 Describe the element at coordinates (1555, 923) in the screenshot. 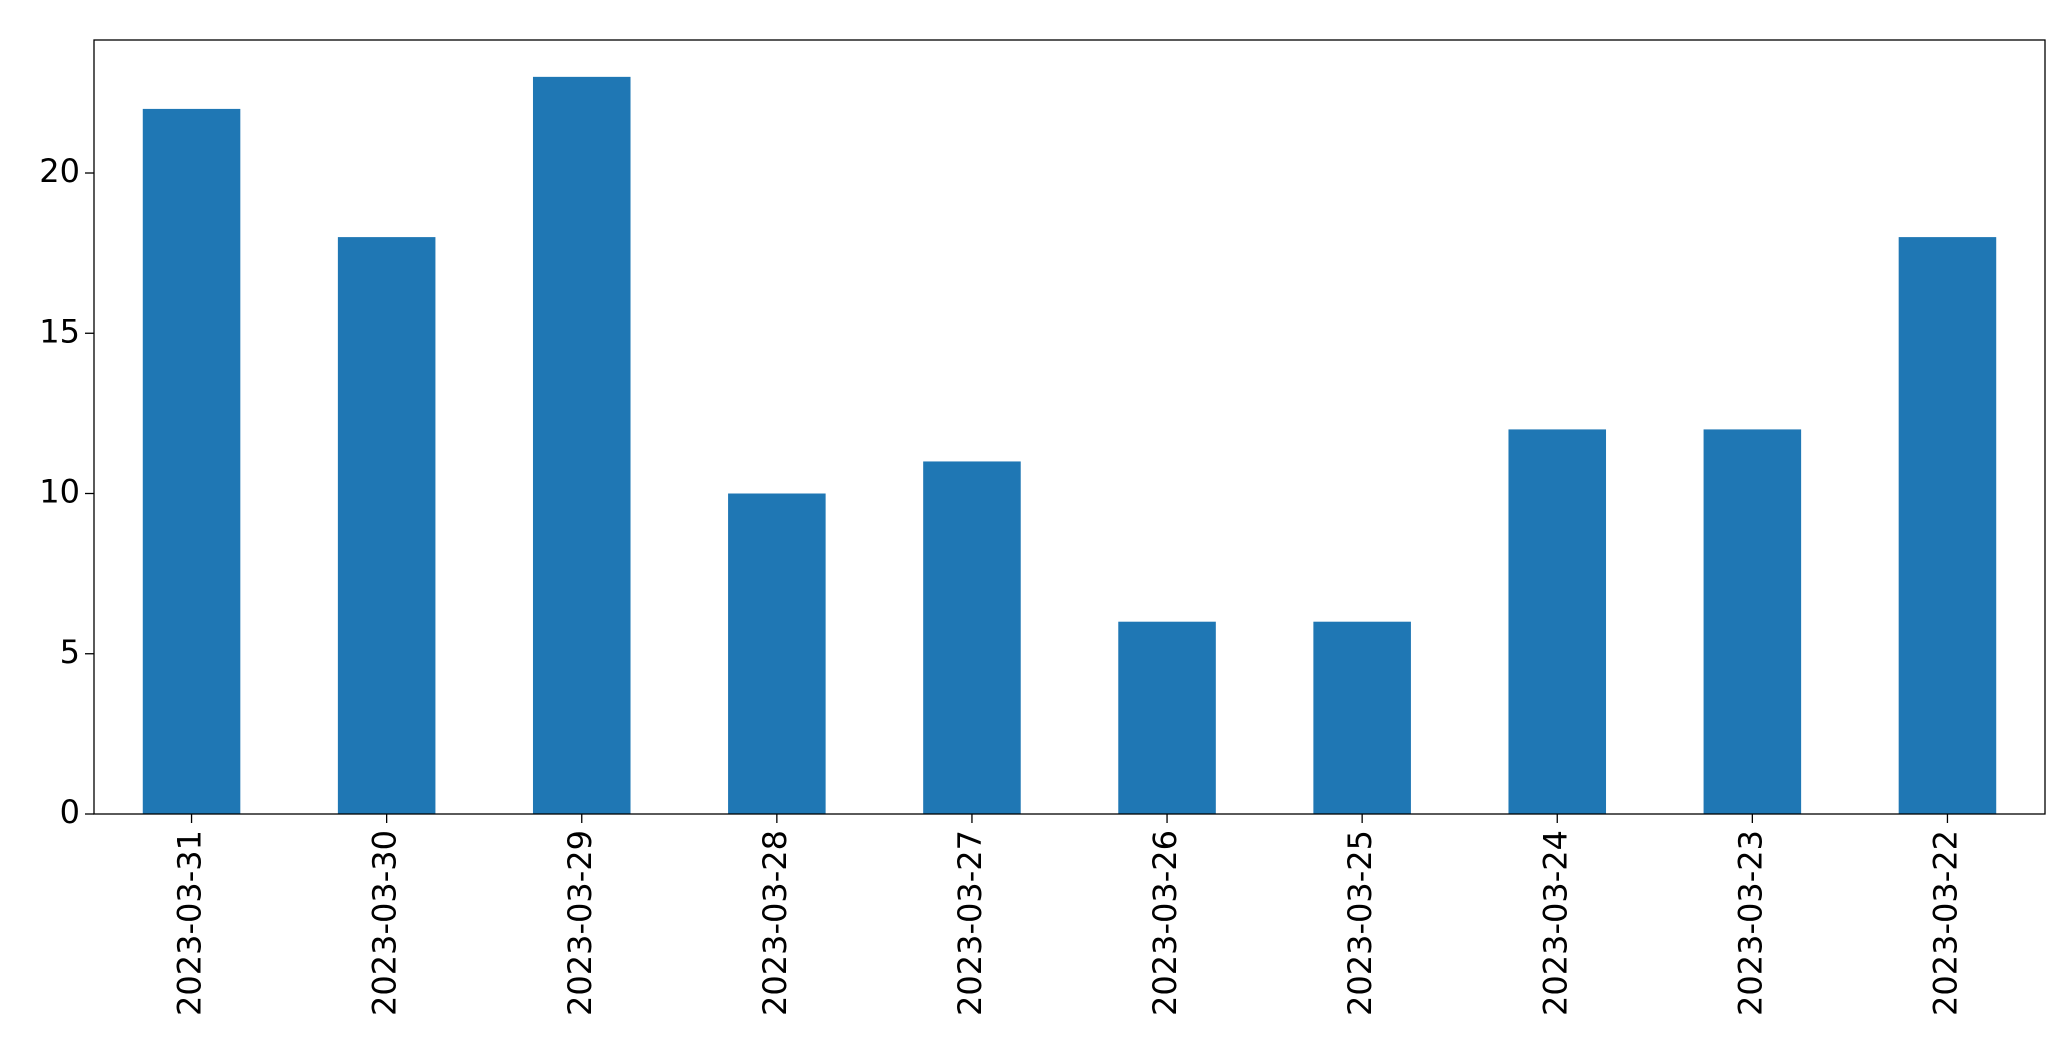

I see `x-tick-label: 2023-03-24` at that location.